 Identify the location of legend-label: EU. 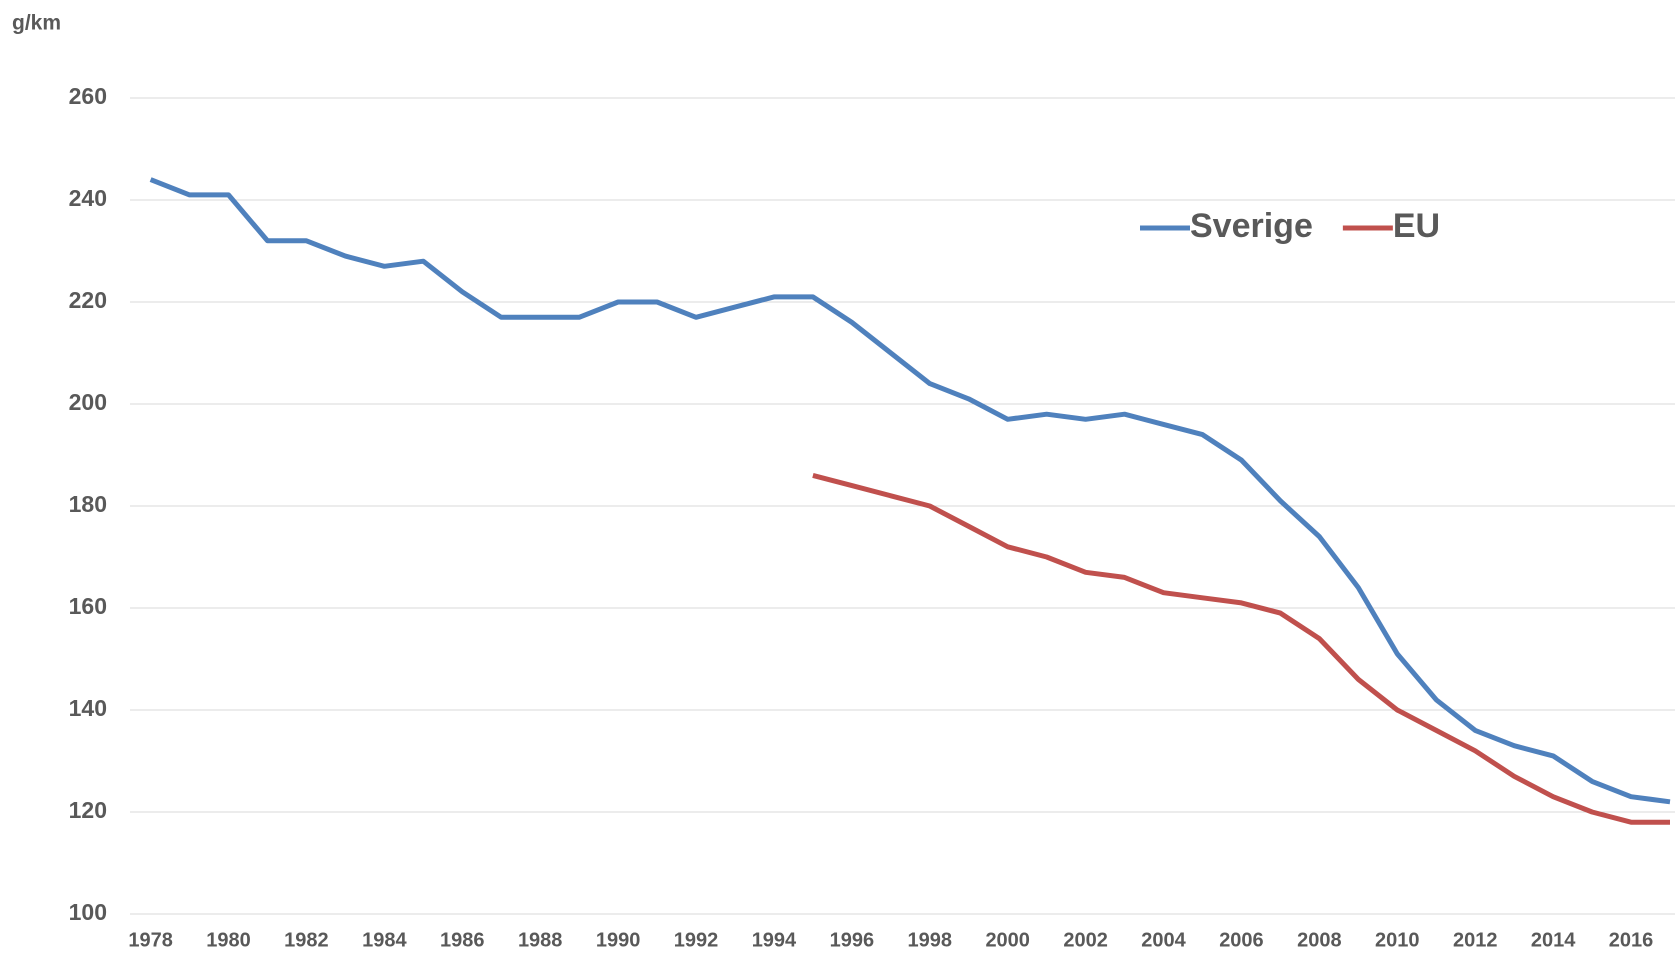
(1416, 226).